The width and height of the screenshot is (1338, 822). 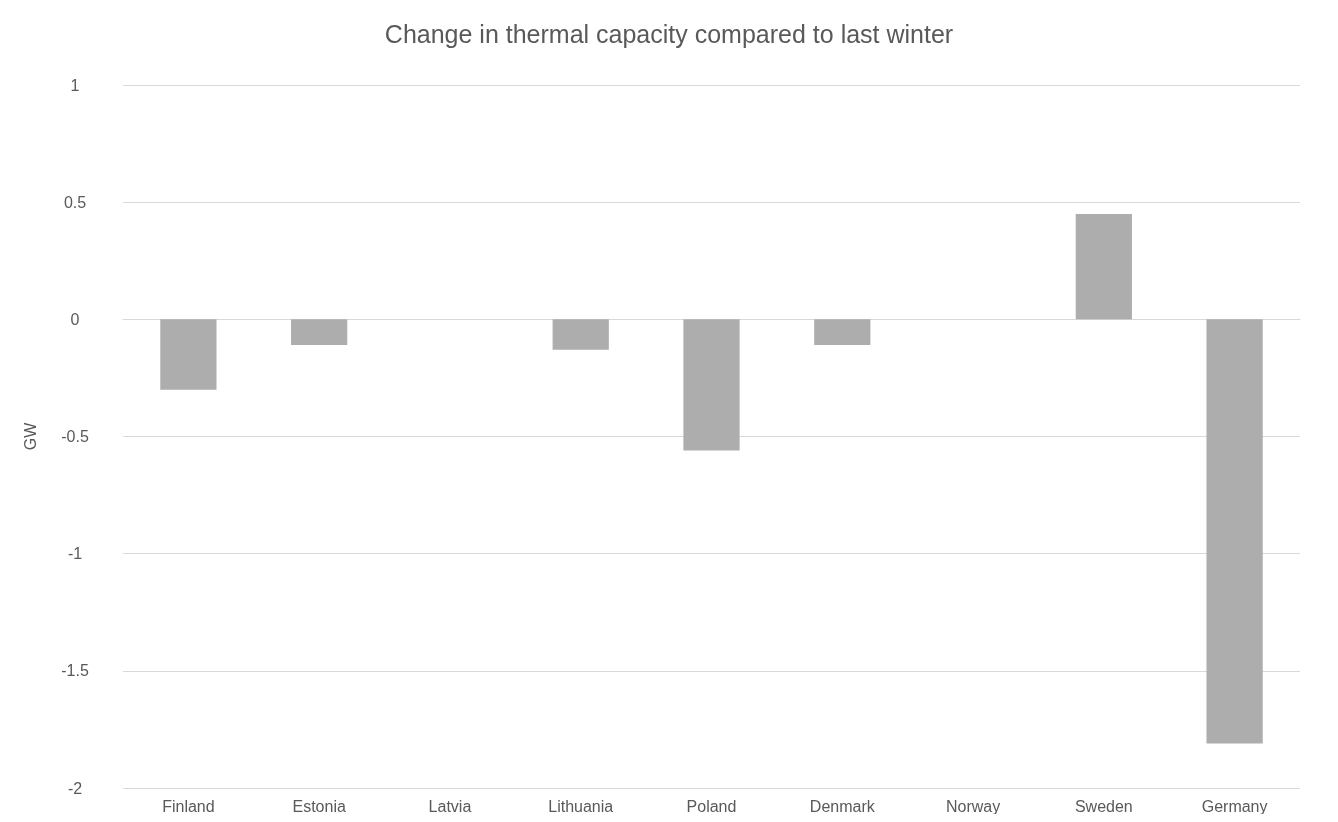 I want to click on y-tick-label: 0, so click(x=75, y=319).